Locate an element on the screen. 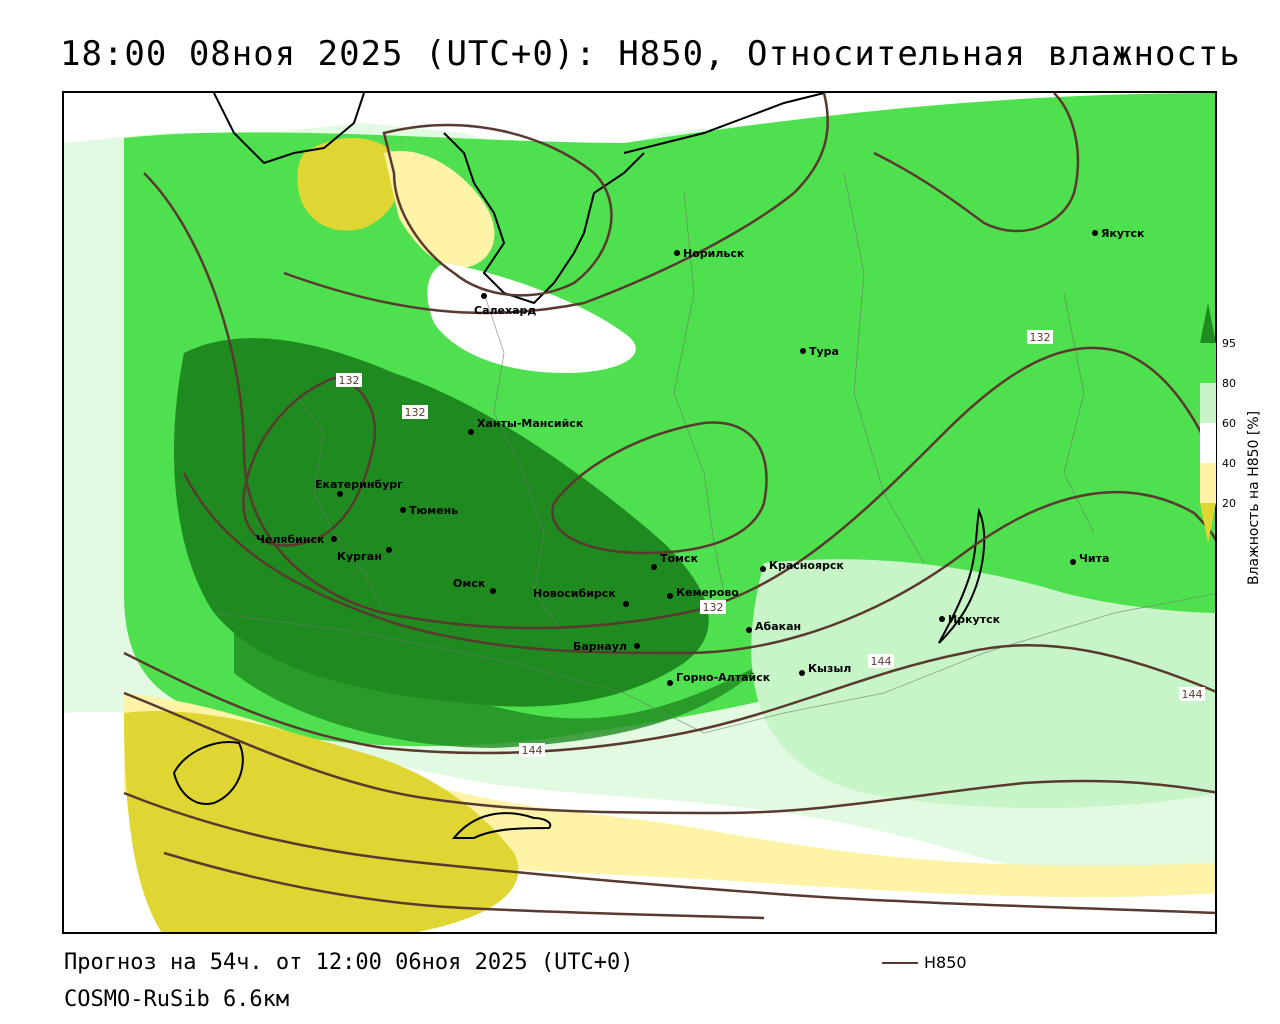 This screenshot has width=1280, height=1024. city-marker: Красноярск is located at coordinates (802, 565).